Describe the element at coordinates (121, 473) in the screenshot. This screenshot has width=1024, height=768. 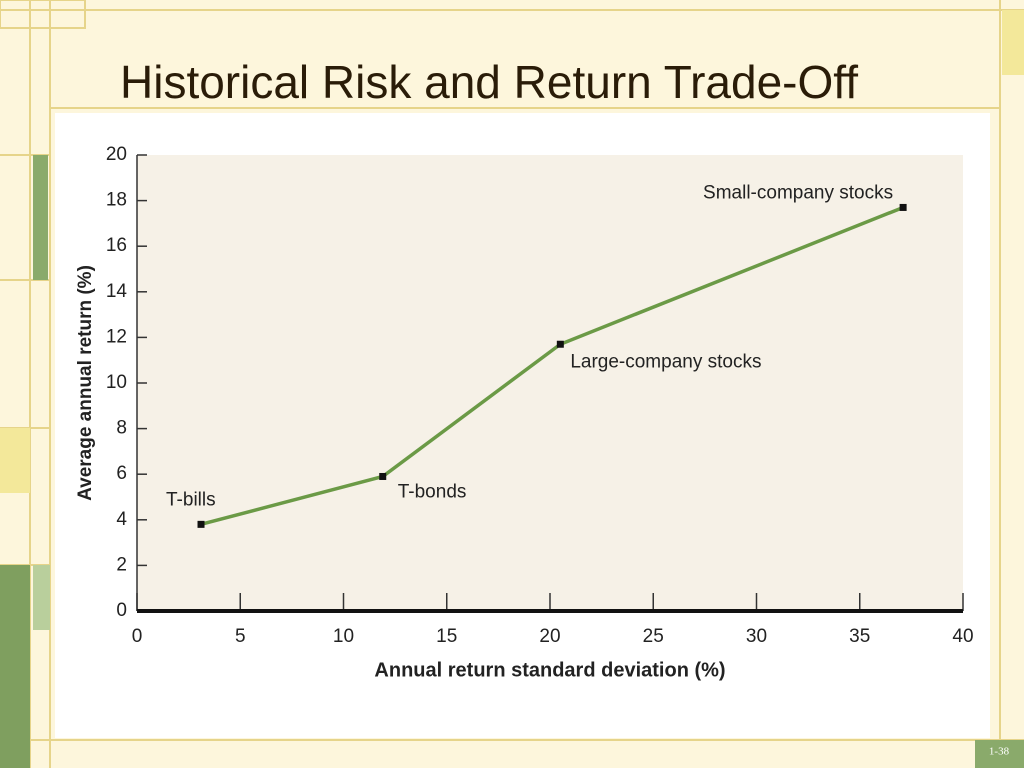
I see `y-tick-label: 6` at that location.